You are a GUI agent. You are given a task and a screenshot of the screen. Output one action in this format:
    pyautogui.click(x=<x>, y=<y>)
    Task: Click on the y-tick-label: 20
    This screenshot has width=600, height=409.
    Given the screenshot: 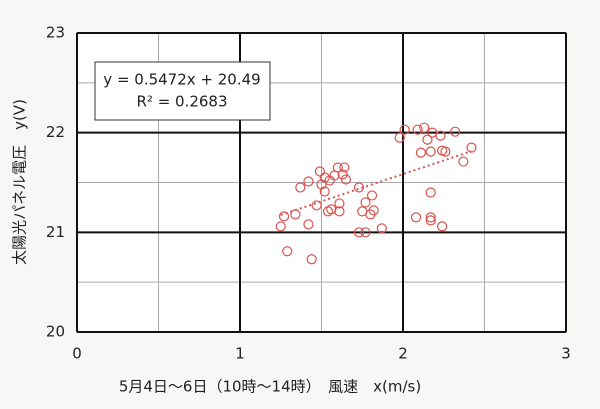 What is the action you would take?
    pyautogui.click(x=55, y=332)
    